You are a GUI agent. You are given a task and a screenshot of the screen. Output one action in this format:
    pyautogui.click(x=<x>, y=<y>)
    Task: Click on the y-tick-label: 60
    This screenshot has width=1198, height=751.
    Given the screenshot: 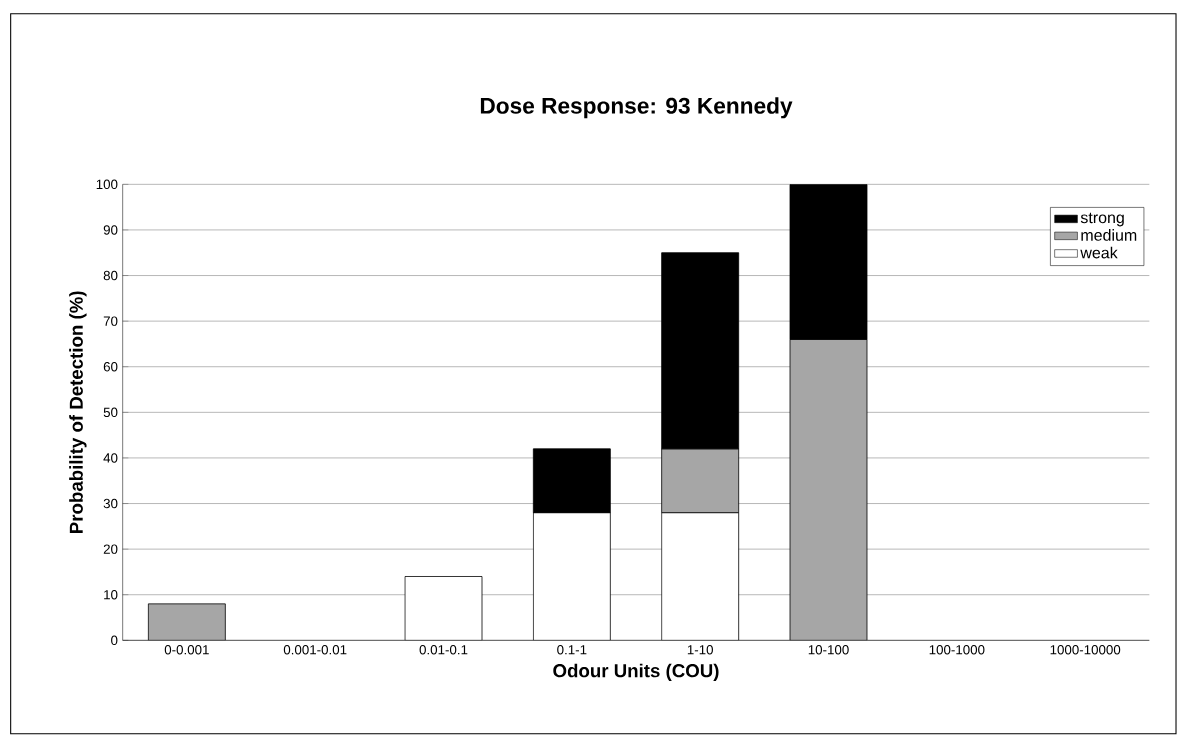 What is the action you would take?
    pyautogui.click(x=110, y=367)
    